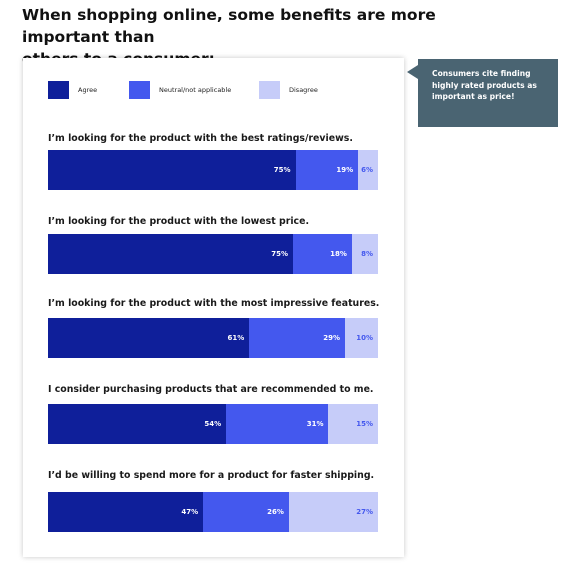  I want to click on data-label-disagree: 6%, so click(367, 170).